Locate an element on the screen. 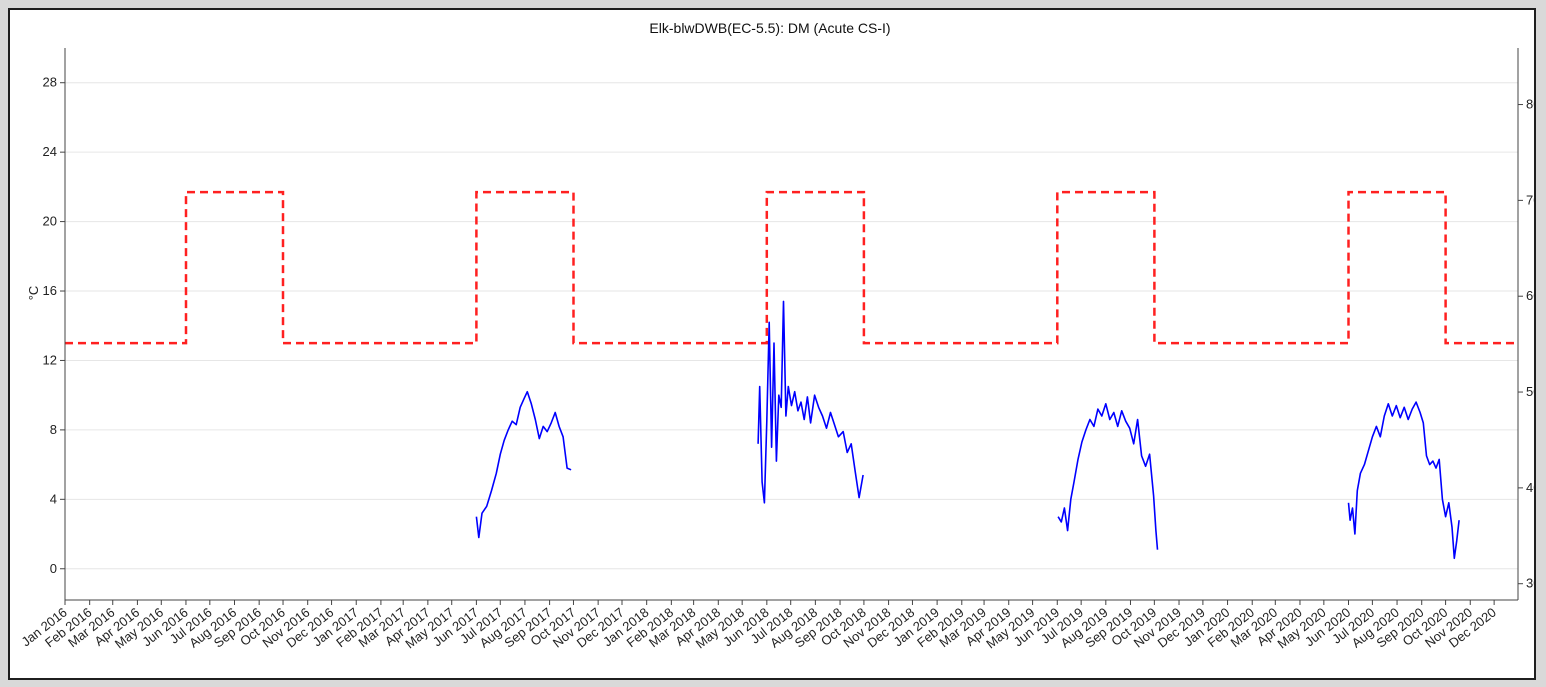 This screenshot has height=687, width=1546. y2-tick-label: 50 is located at coordinates (1530, 391).